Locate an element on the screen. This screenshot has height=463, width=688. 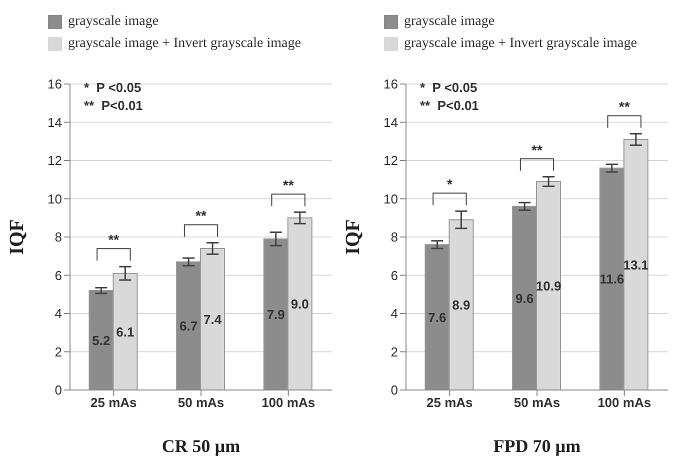
data-label: 7.9 is located at coordinates (275, 314).